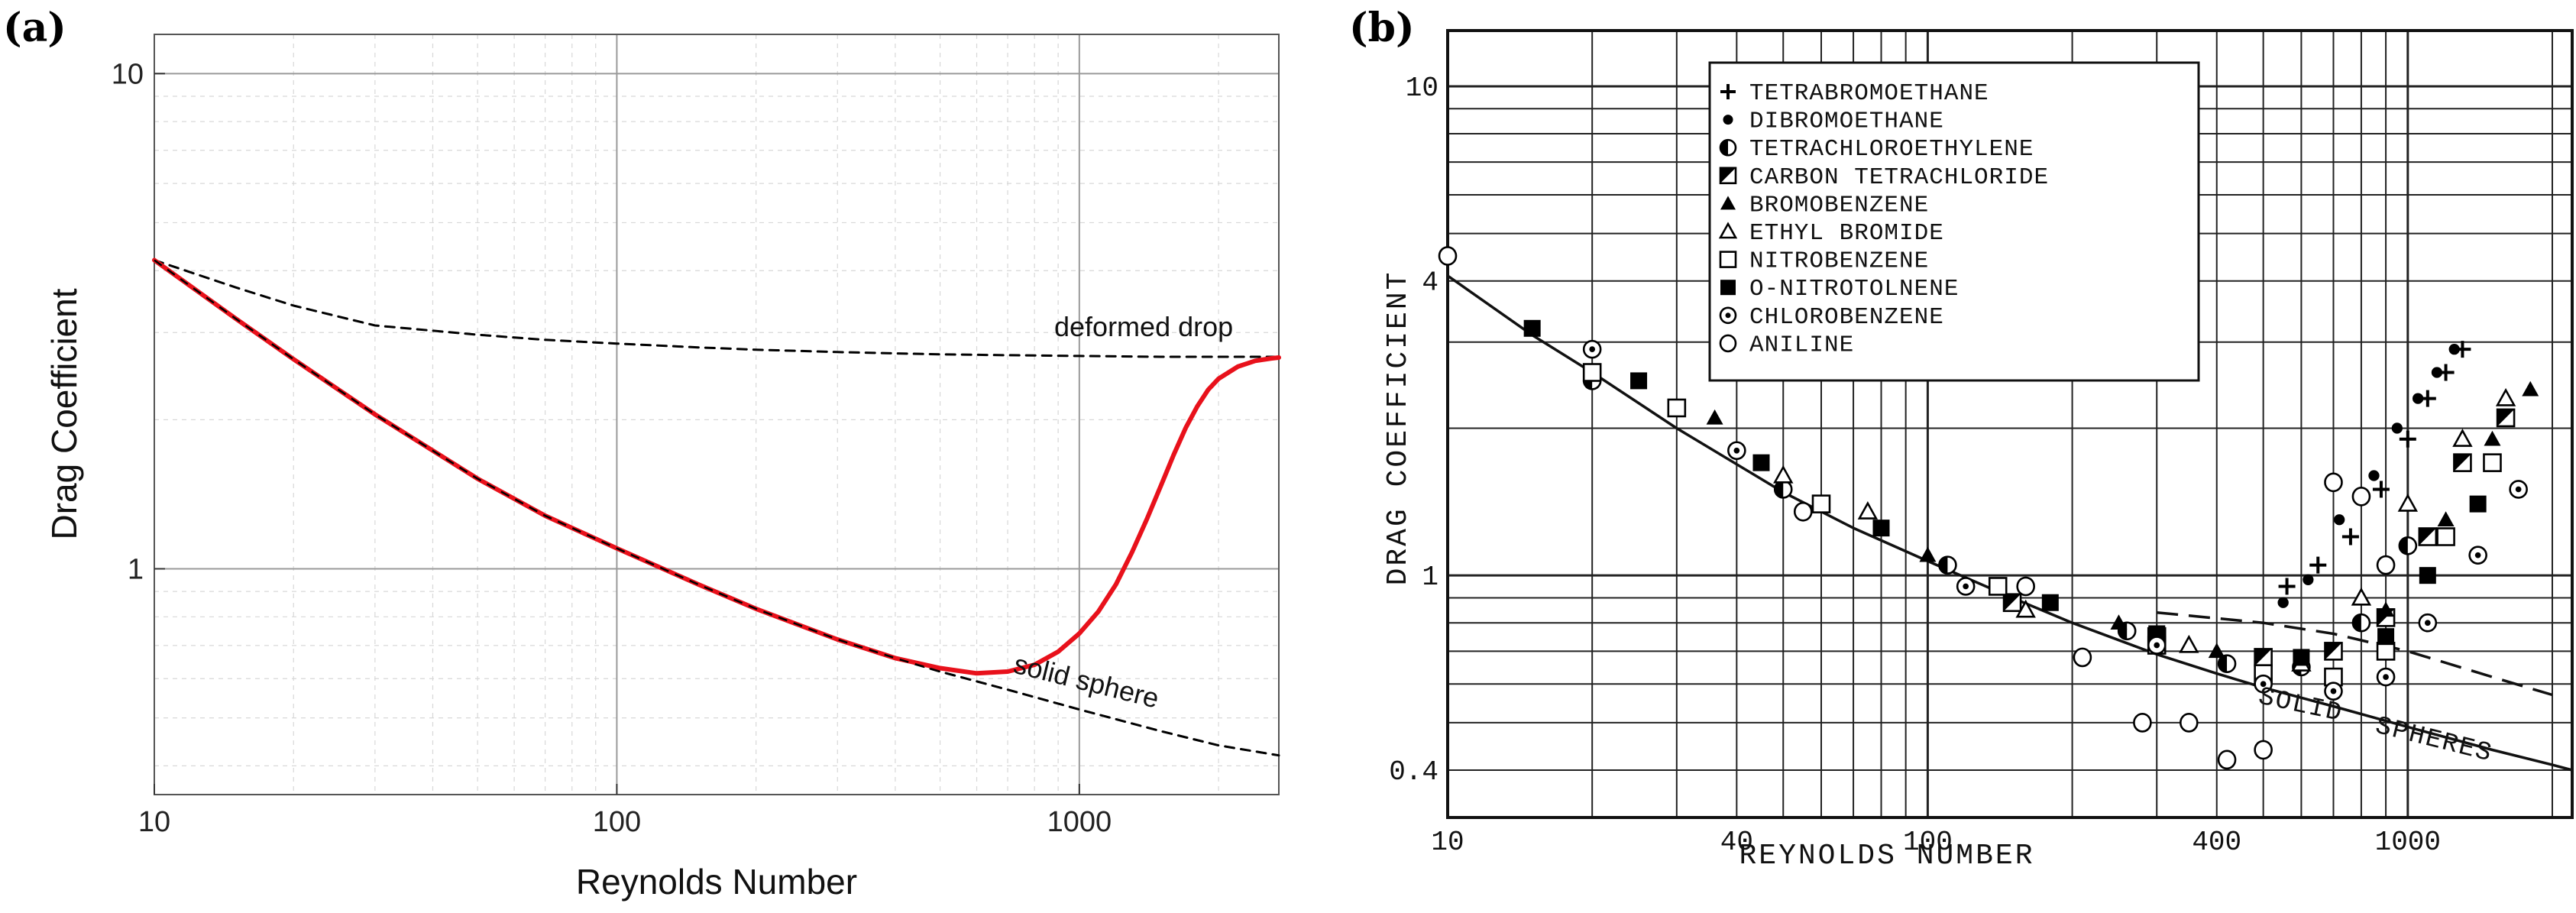 The height and width of the screenshot is (913, 2576). What do you see at coordinates (34, 28) in the screenshot?
I see `panel-a-label: (a)` at bounding box center [34, 28].